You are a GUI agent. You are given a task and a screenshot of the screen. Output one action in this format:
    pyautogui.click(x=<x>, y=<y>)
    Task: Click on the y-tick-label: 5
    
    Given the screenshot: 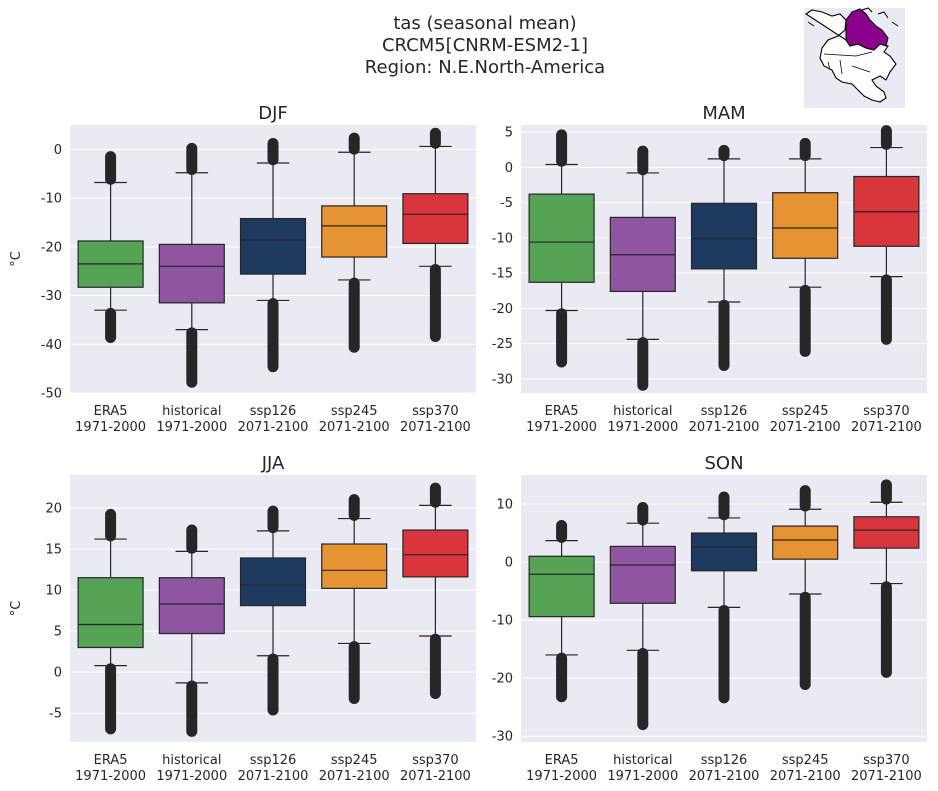 What is the action you would take?
    pyautogui.click(x=58, y=632)
    